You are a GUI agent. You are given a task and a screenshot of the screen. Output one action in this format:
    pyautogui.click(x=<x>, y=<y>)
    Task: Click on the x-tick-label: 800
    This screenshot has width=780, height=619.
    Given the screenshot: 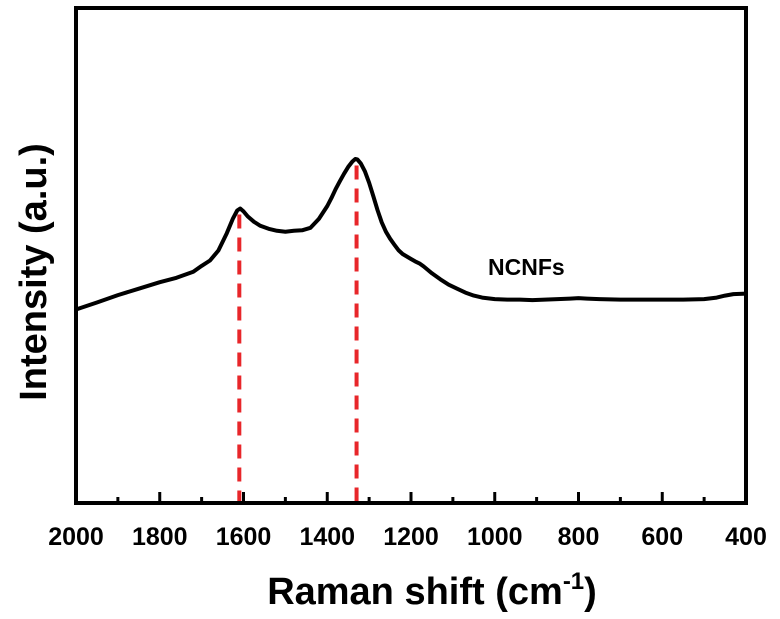 What is the action you would take?
    pyautogui.click(x=579, y=537)
    